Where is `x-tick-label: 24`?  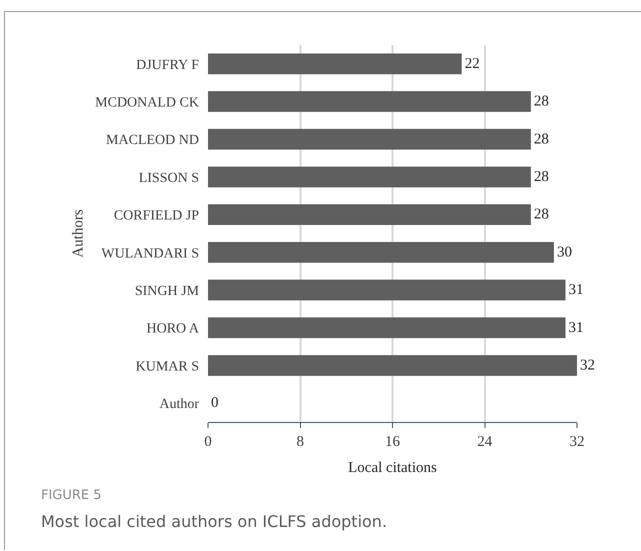 x-tick-label: 24 is located at coordinates (485, 442).